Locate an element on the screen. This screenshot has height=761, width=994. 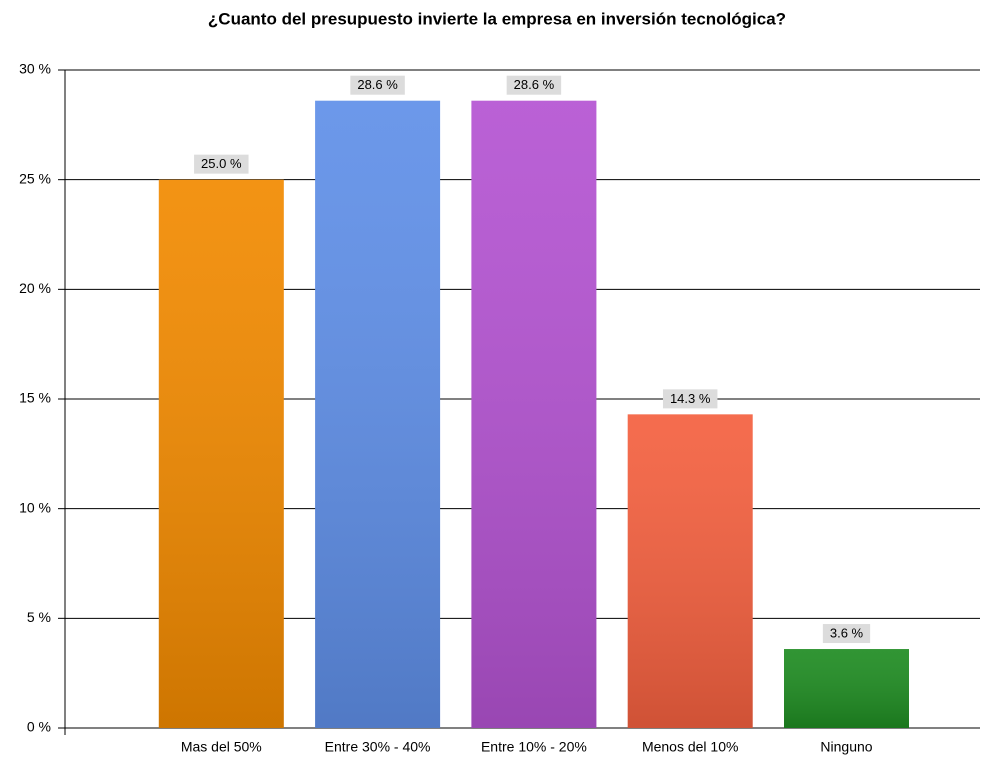
x-tick-label: Mas del 50% is located at coordinates (221, 747).